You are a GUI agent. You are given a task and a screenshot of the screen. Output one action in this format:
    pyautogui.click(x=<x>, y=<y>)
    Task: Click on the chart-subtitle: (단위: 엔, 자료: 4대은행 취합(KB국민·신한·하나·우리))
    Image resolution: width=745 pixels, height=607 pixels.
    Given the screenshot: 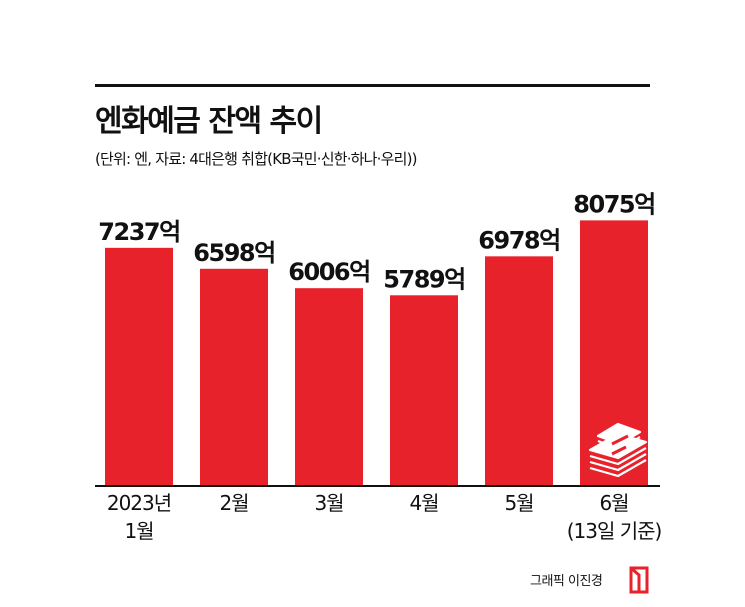 What is the action you would take?
    pyautogui.click(x=256, y=159)
    